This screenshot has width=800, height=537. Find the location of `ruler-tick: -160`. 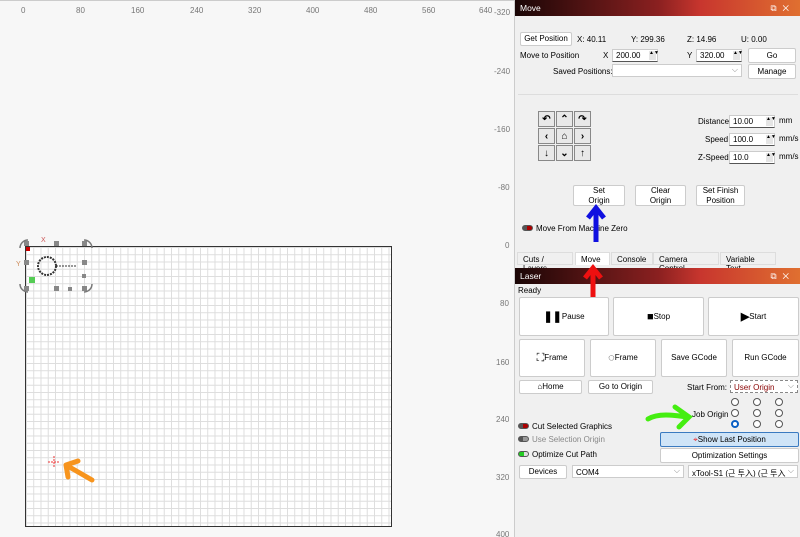

ruler-tick: -160 is located at coordinates (502, 129).